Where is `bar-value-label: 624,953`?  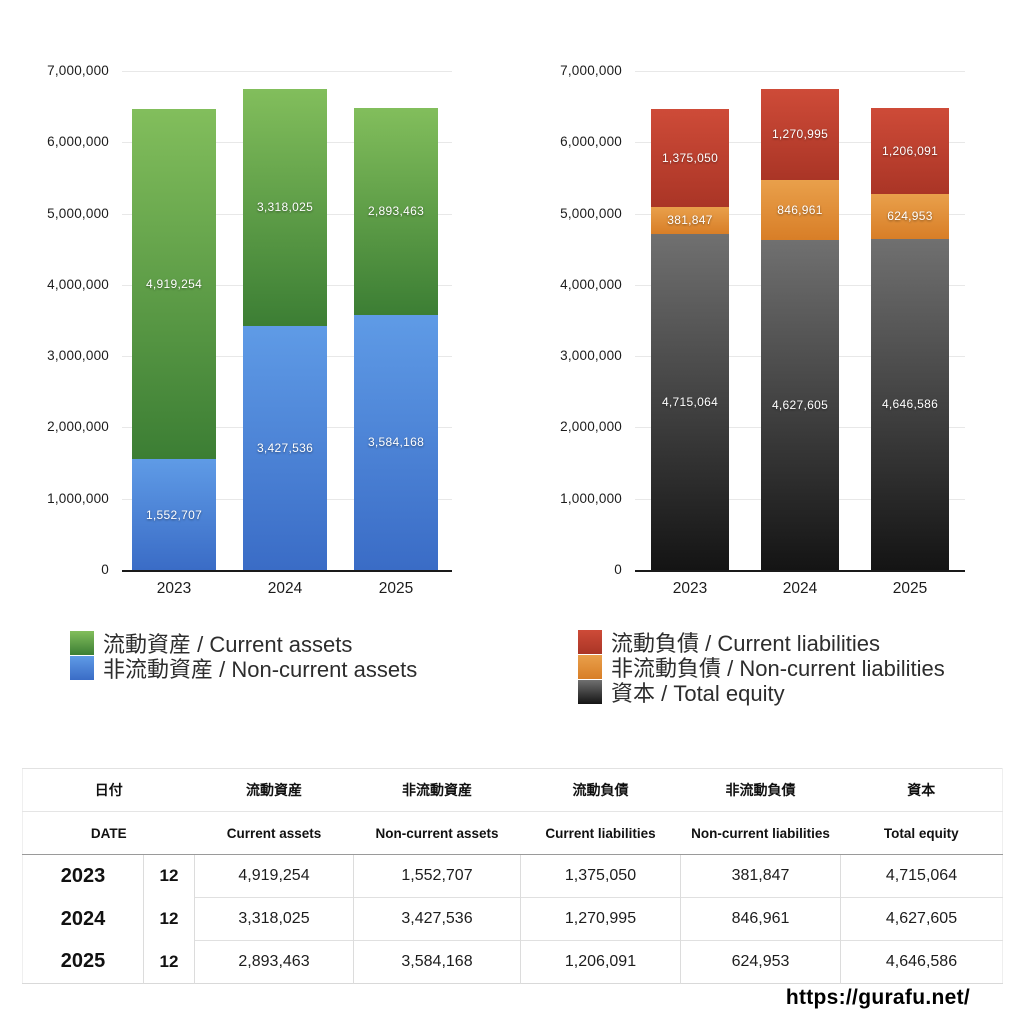 bar-value-label: 624,953 is located at coordinates (910, 216).